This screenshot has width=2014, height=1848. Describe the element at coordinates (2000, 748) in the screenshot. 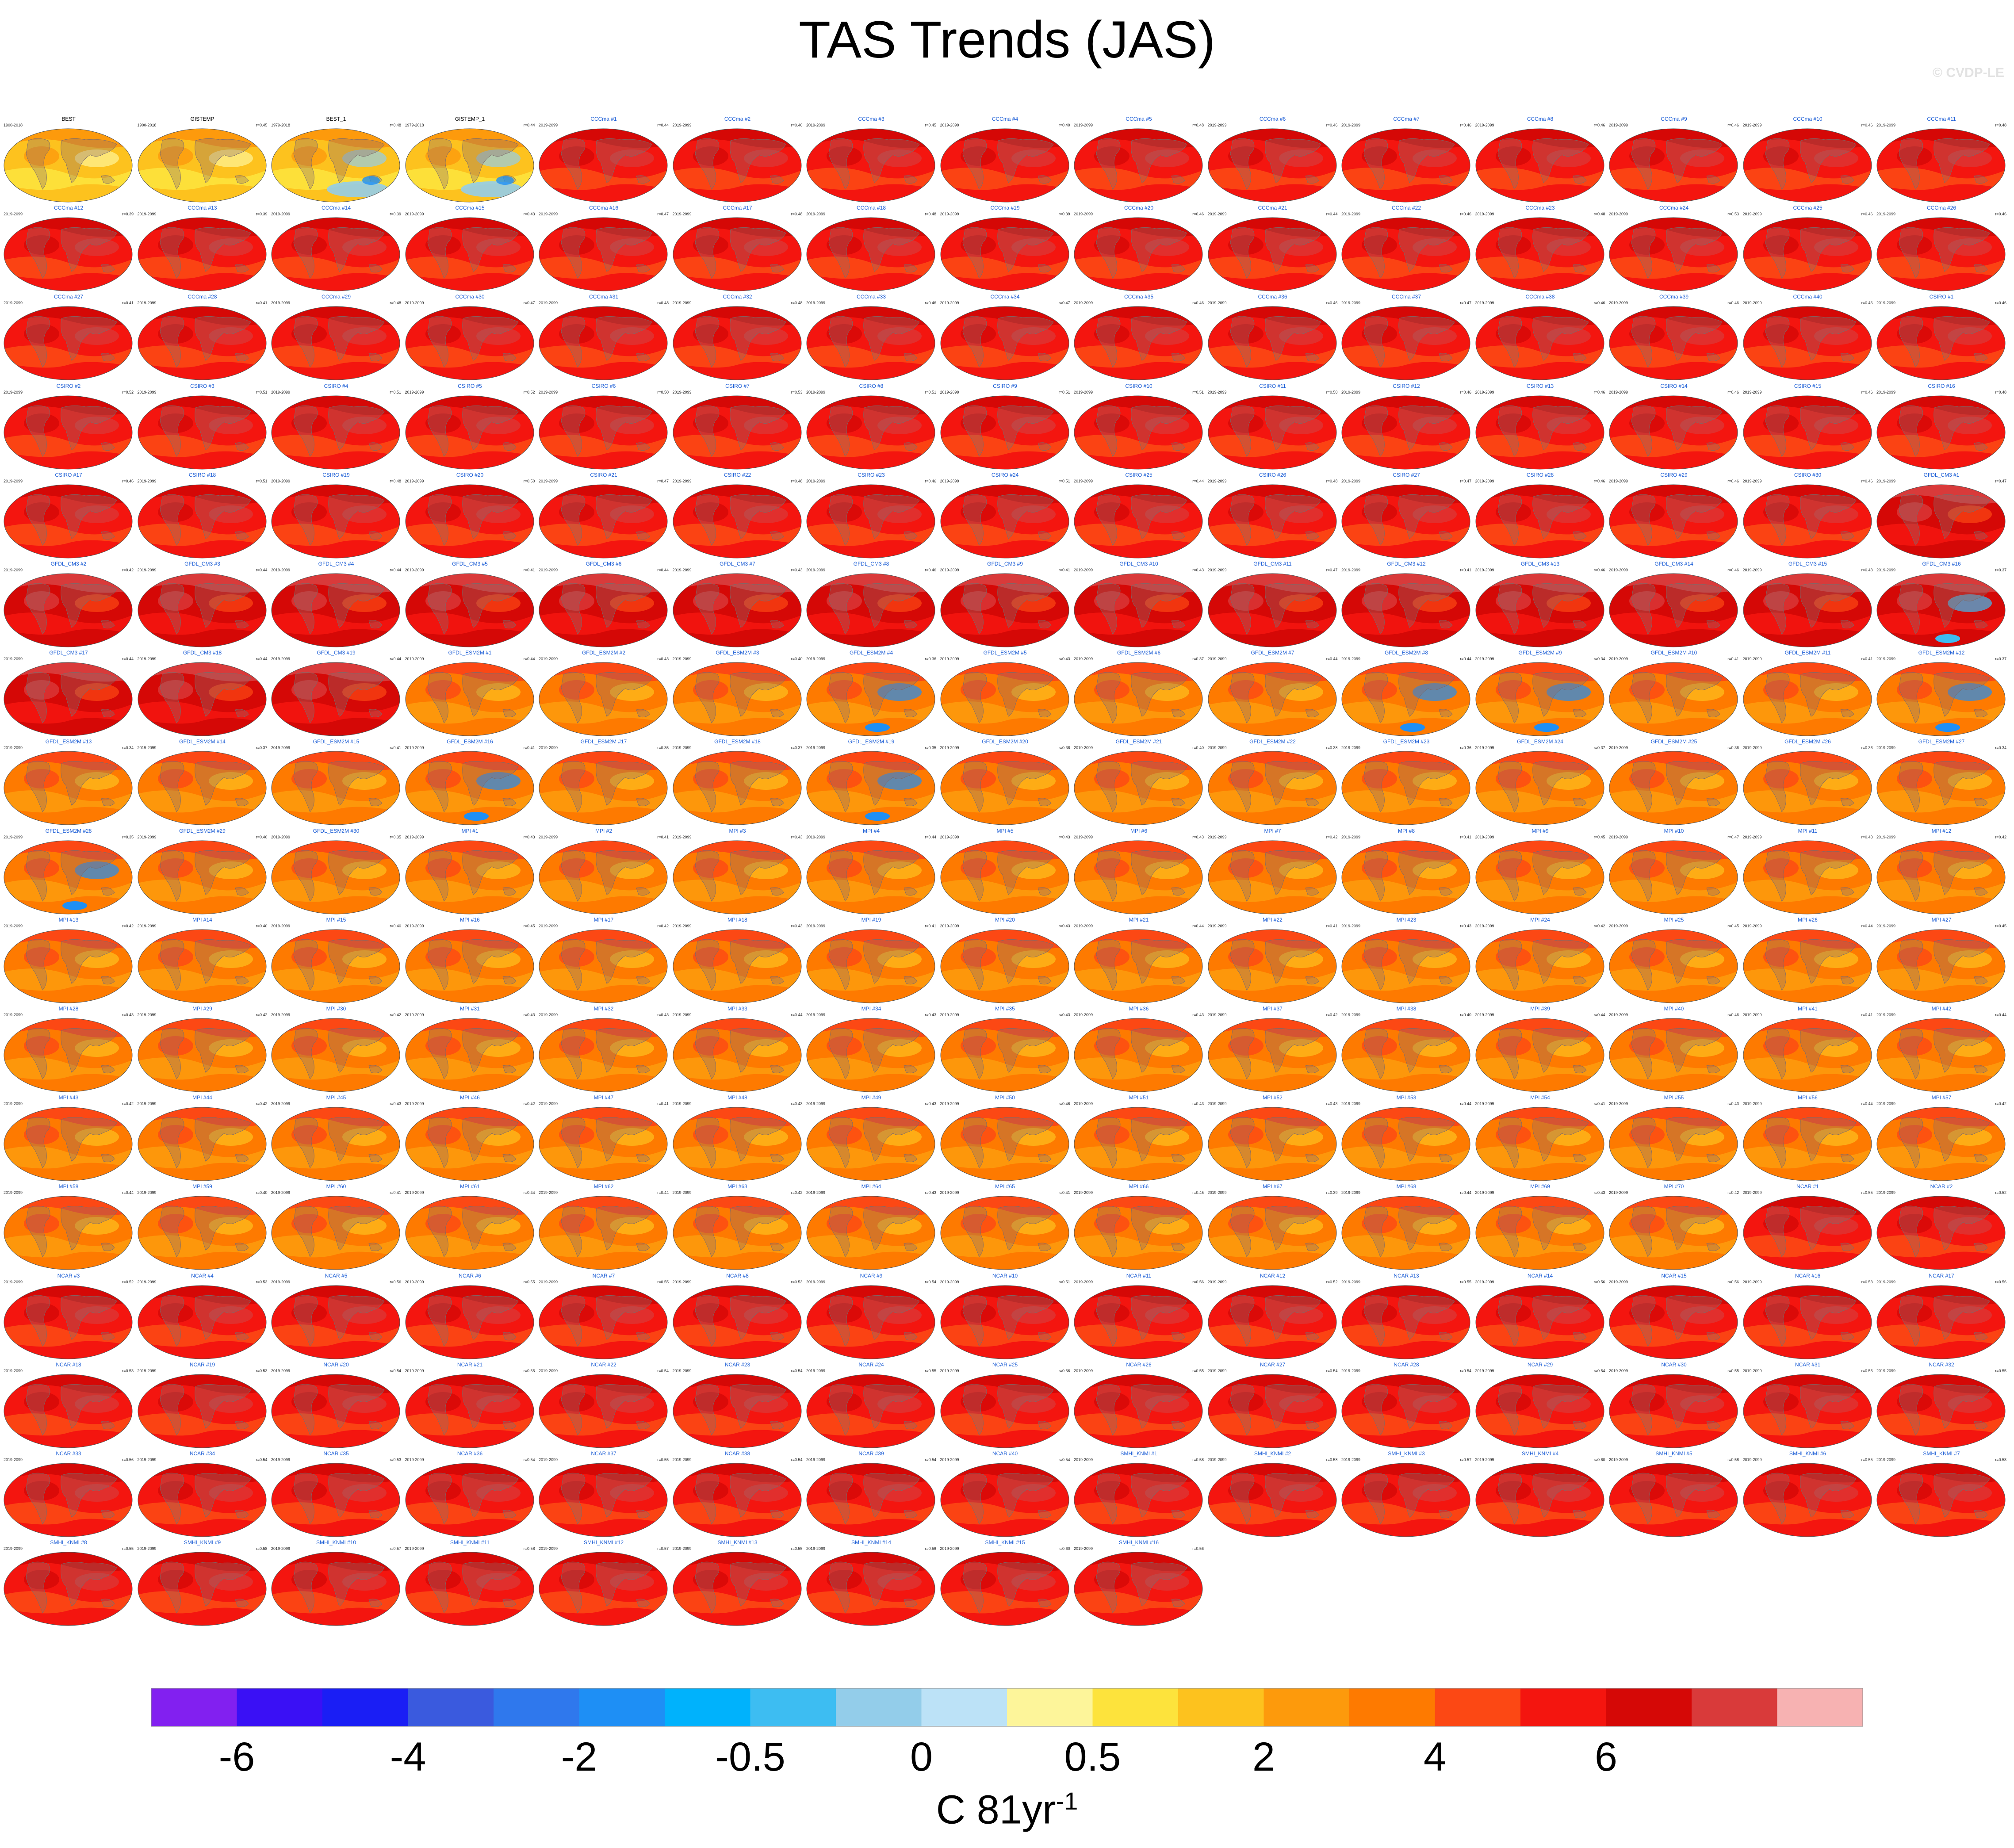

I see `panel-pattern-correlation: r=0.34` at that location.